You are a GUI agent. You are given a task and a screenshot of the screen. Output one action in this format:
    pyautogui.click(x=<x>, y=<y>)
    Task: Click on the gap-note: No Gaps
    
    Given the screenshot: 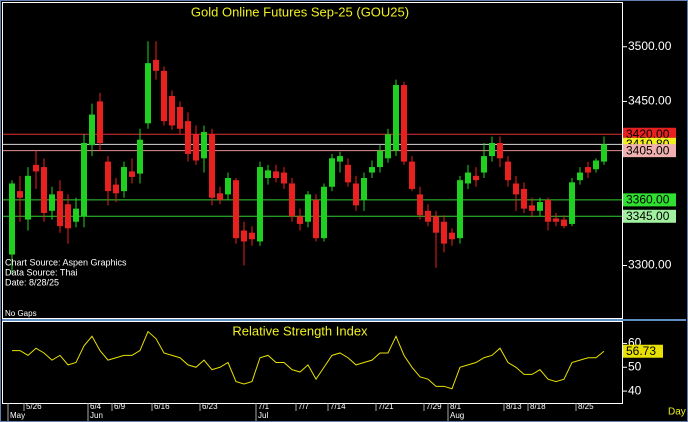 What is the action you would take?
    pyautogui.click(x=21, y=313)
    